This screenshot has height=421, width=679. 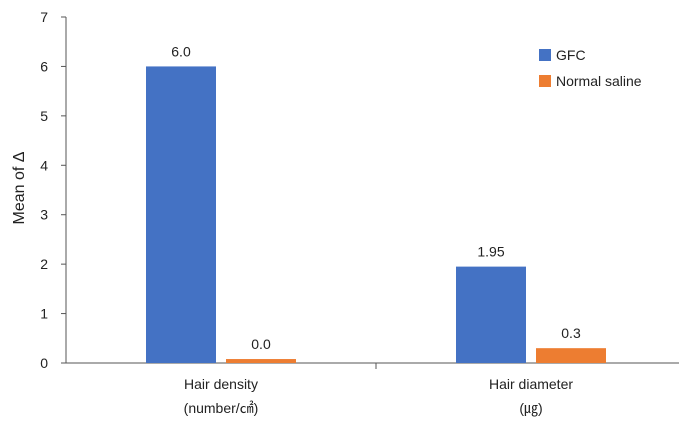 I want to click on legend-label: GFC, so click(x=571, y=55).